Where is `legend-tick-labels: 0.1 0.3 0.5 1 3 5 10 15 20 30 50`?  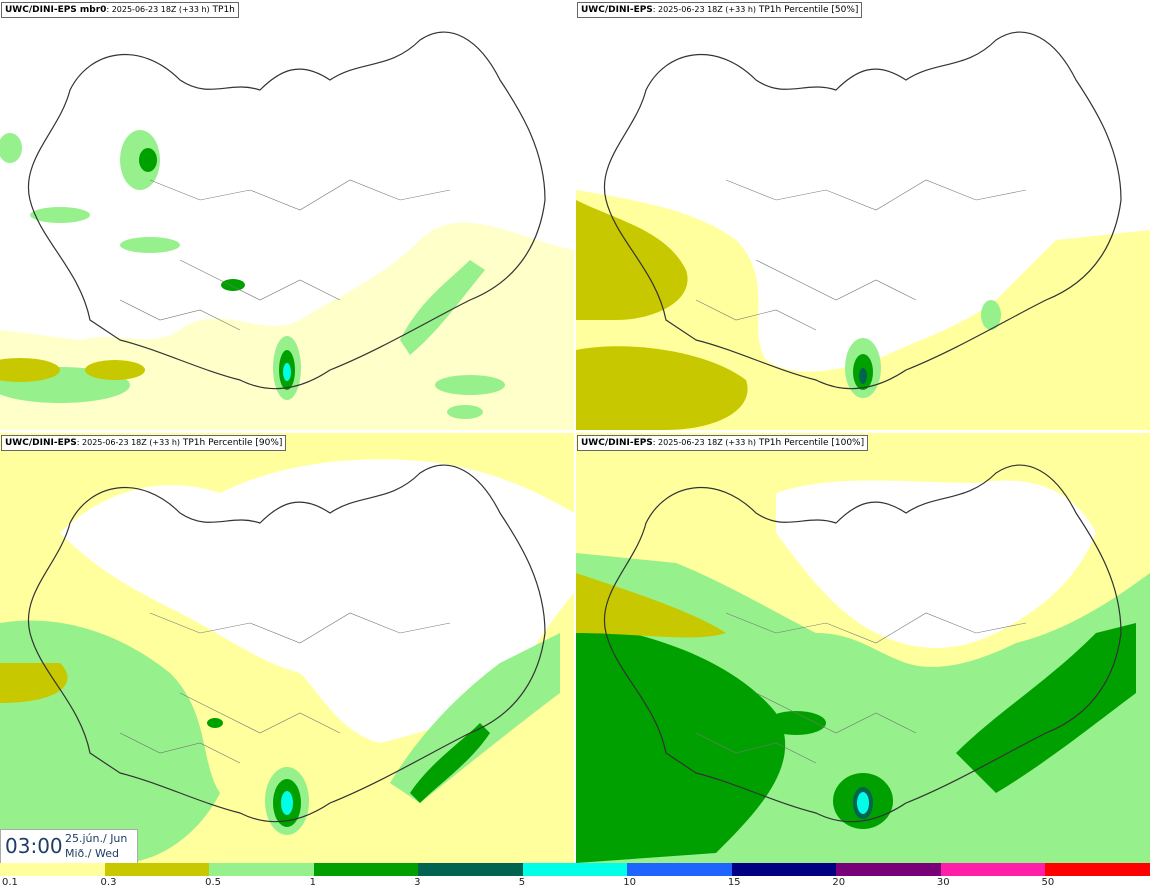
legend-tick-labels: 0.1 0.3 0.5 1 3 5 10 15 20 30 50 is located at coordinates (575, 884).